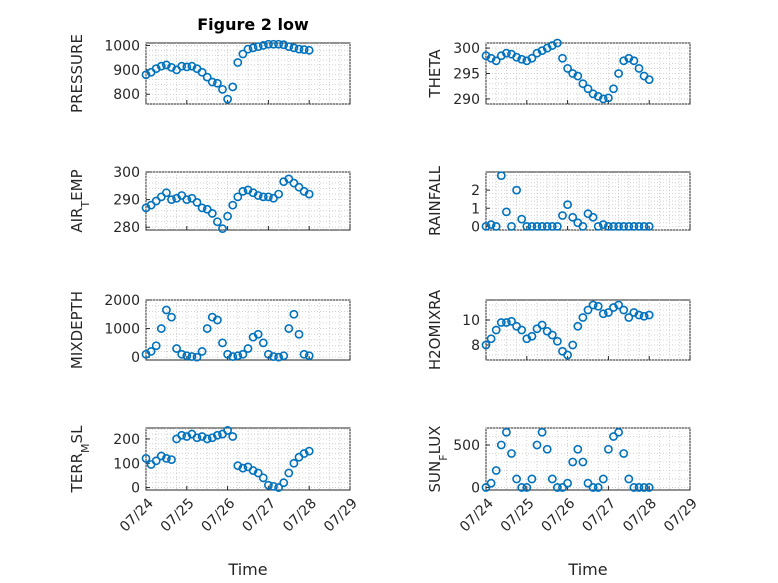  Describe the element at coordinates (126, 464) in the screenshot. I see `y-tick-label: 100` at that location.